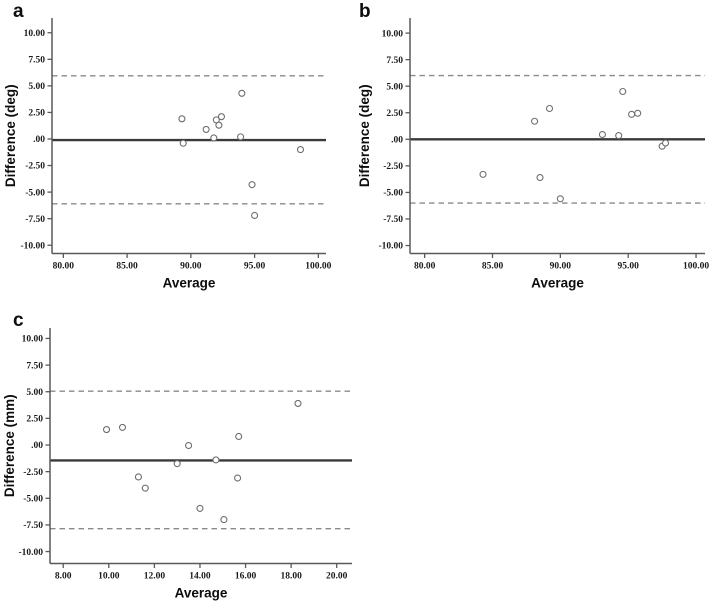 The width and height of the screenshot is (709, 605). What do you see at coordinates (246, 577) in the screenshot?
I see `x-tick-label: 16.00` at bounding box center [246, 577].